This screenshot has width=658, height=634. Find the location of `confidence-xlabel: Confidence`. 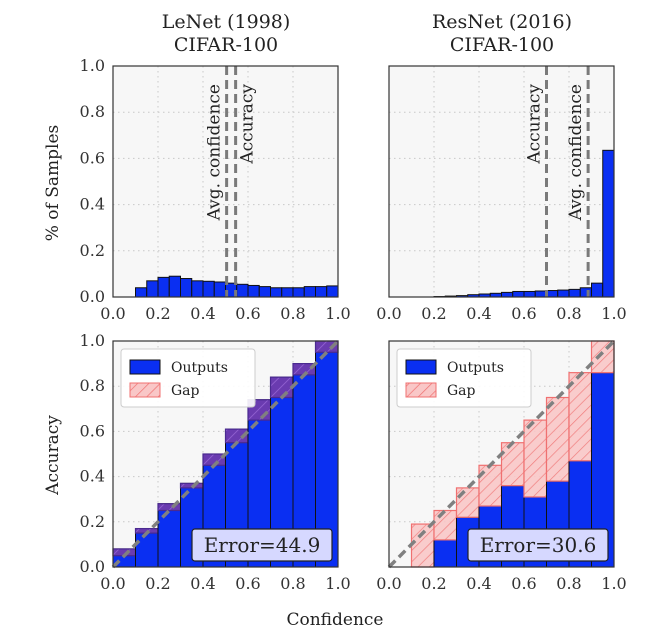

confidence-xlabel: Confidence is located at coordinates (334, 620).